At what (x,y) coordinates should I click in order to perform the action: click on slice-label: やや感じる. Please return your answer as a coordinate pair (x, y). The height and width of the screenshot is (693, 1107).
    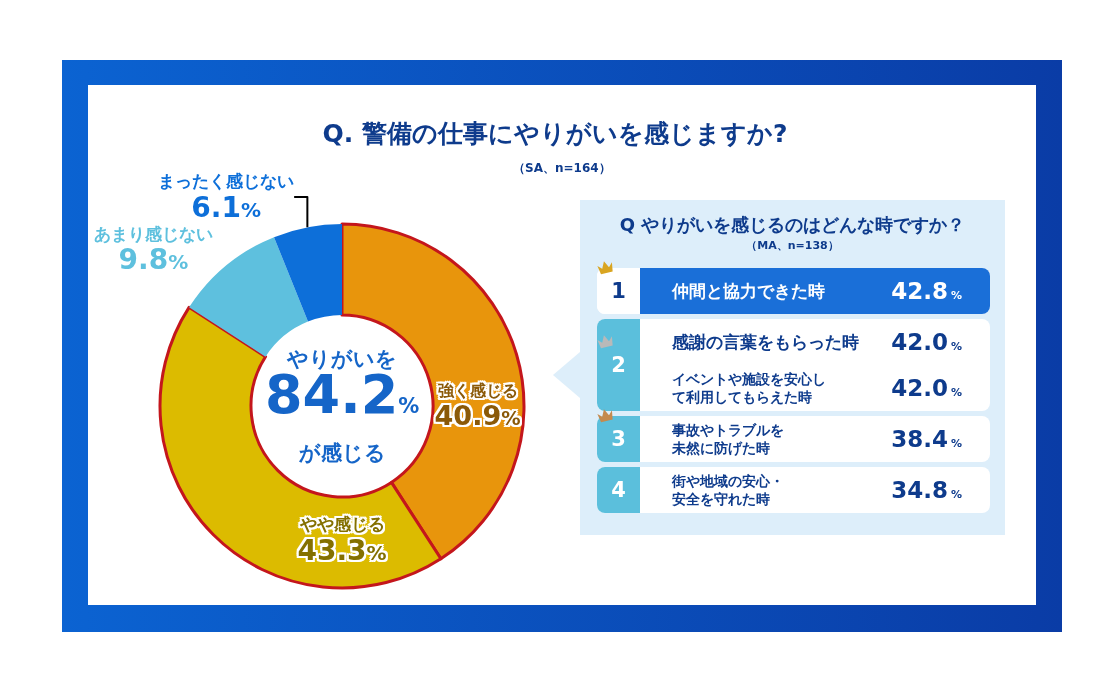
    Looking at the image, I should click on (341, 523).